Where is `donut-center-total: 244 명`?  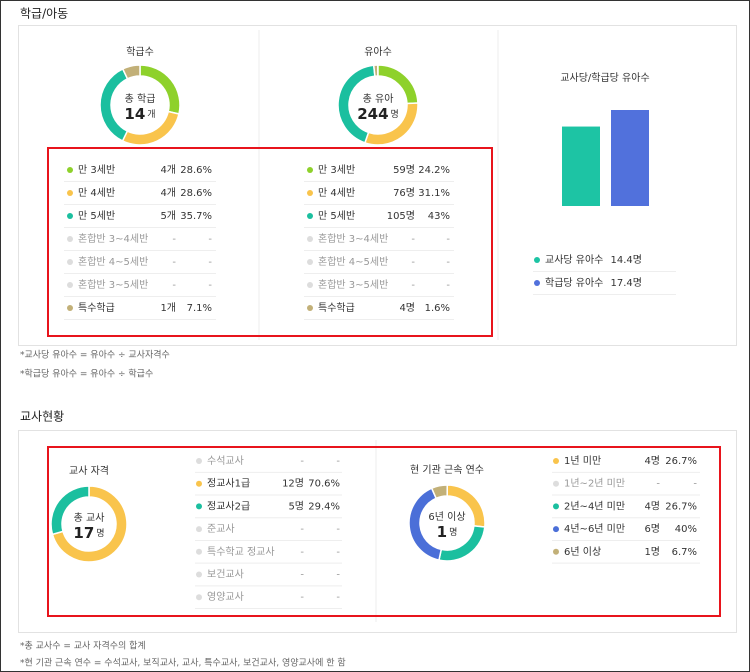
donut-center-total: 244 명 is located at coordinates (378, 114).